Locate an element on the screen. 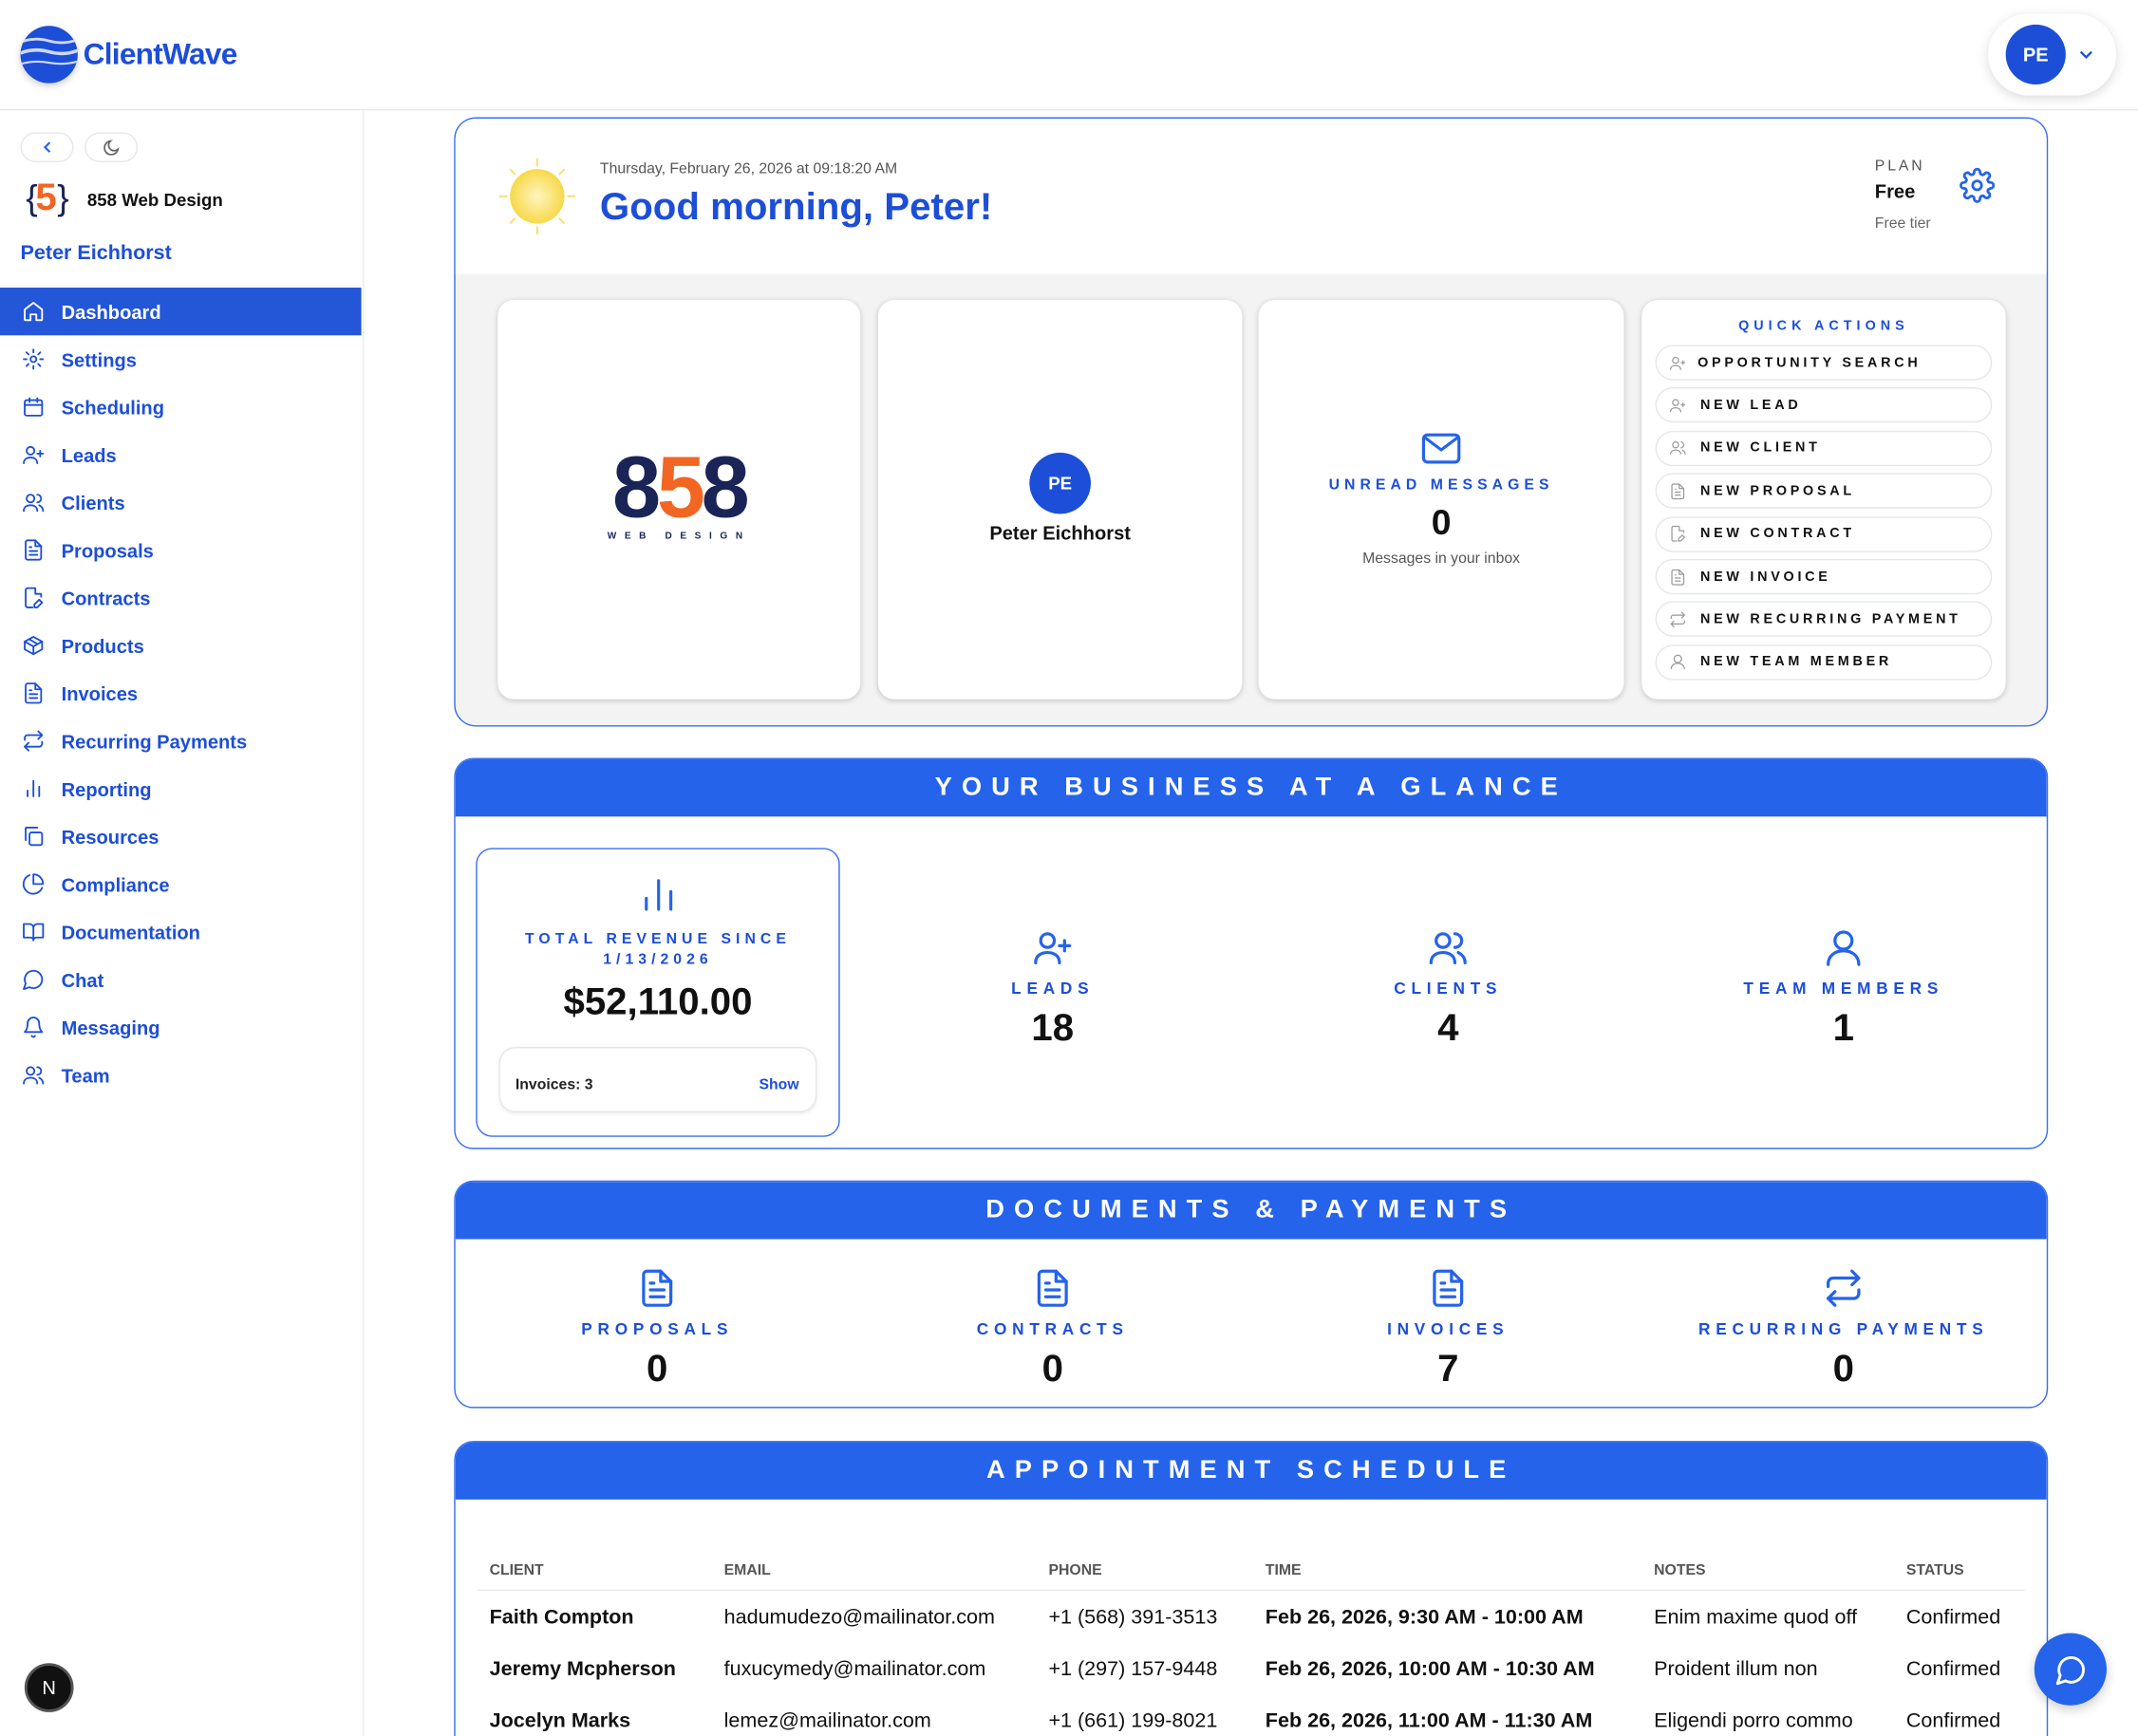 This screenshot has width=2138, height=1736. cell-phone: +1 (661) 199-8021 is located at coordinates (1133, 1721).